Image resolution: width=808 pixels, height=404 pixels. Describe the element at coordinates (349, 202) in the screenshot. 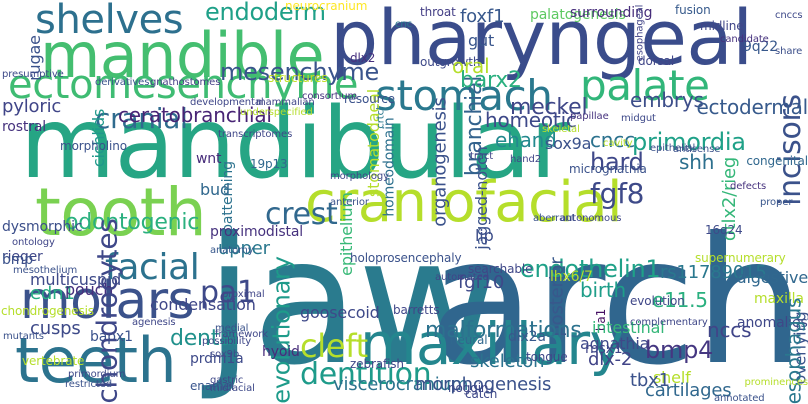

I see `cloud-word: anterior` at that location.